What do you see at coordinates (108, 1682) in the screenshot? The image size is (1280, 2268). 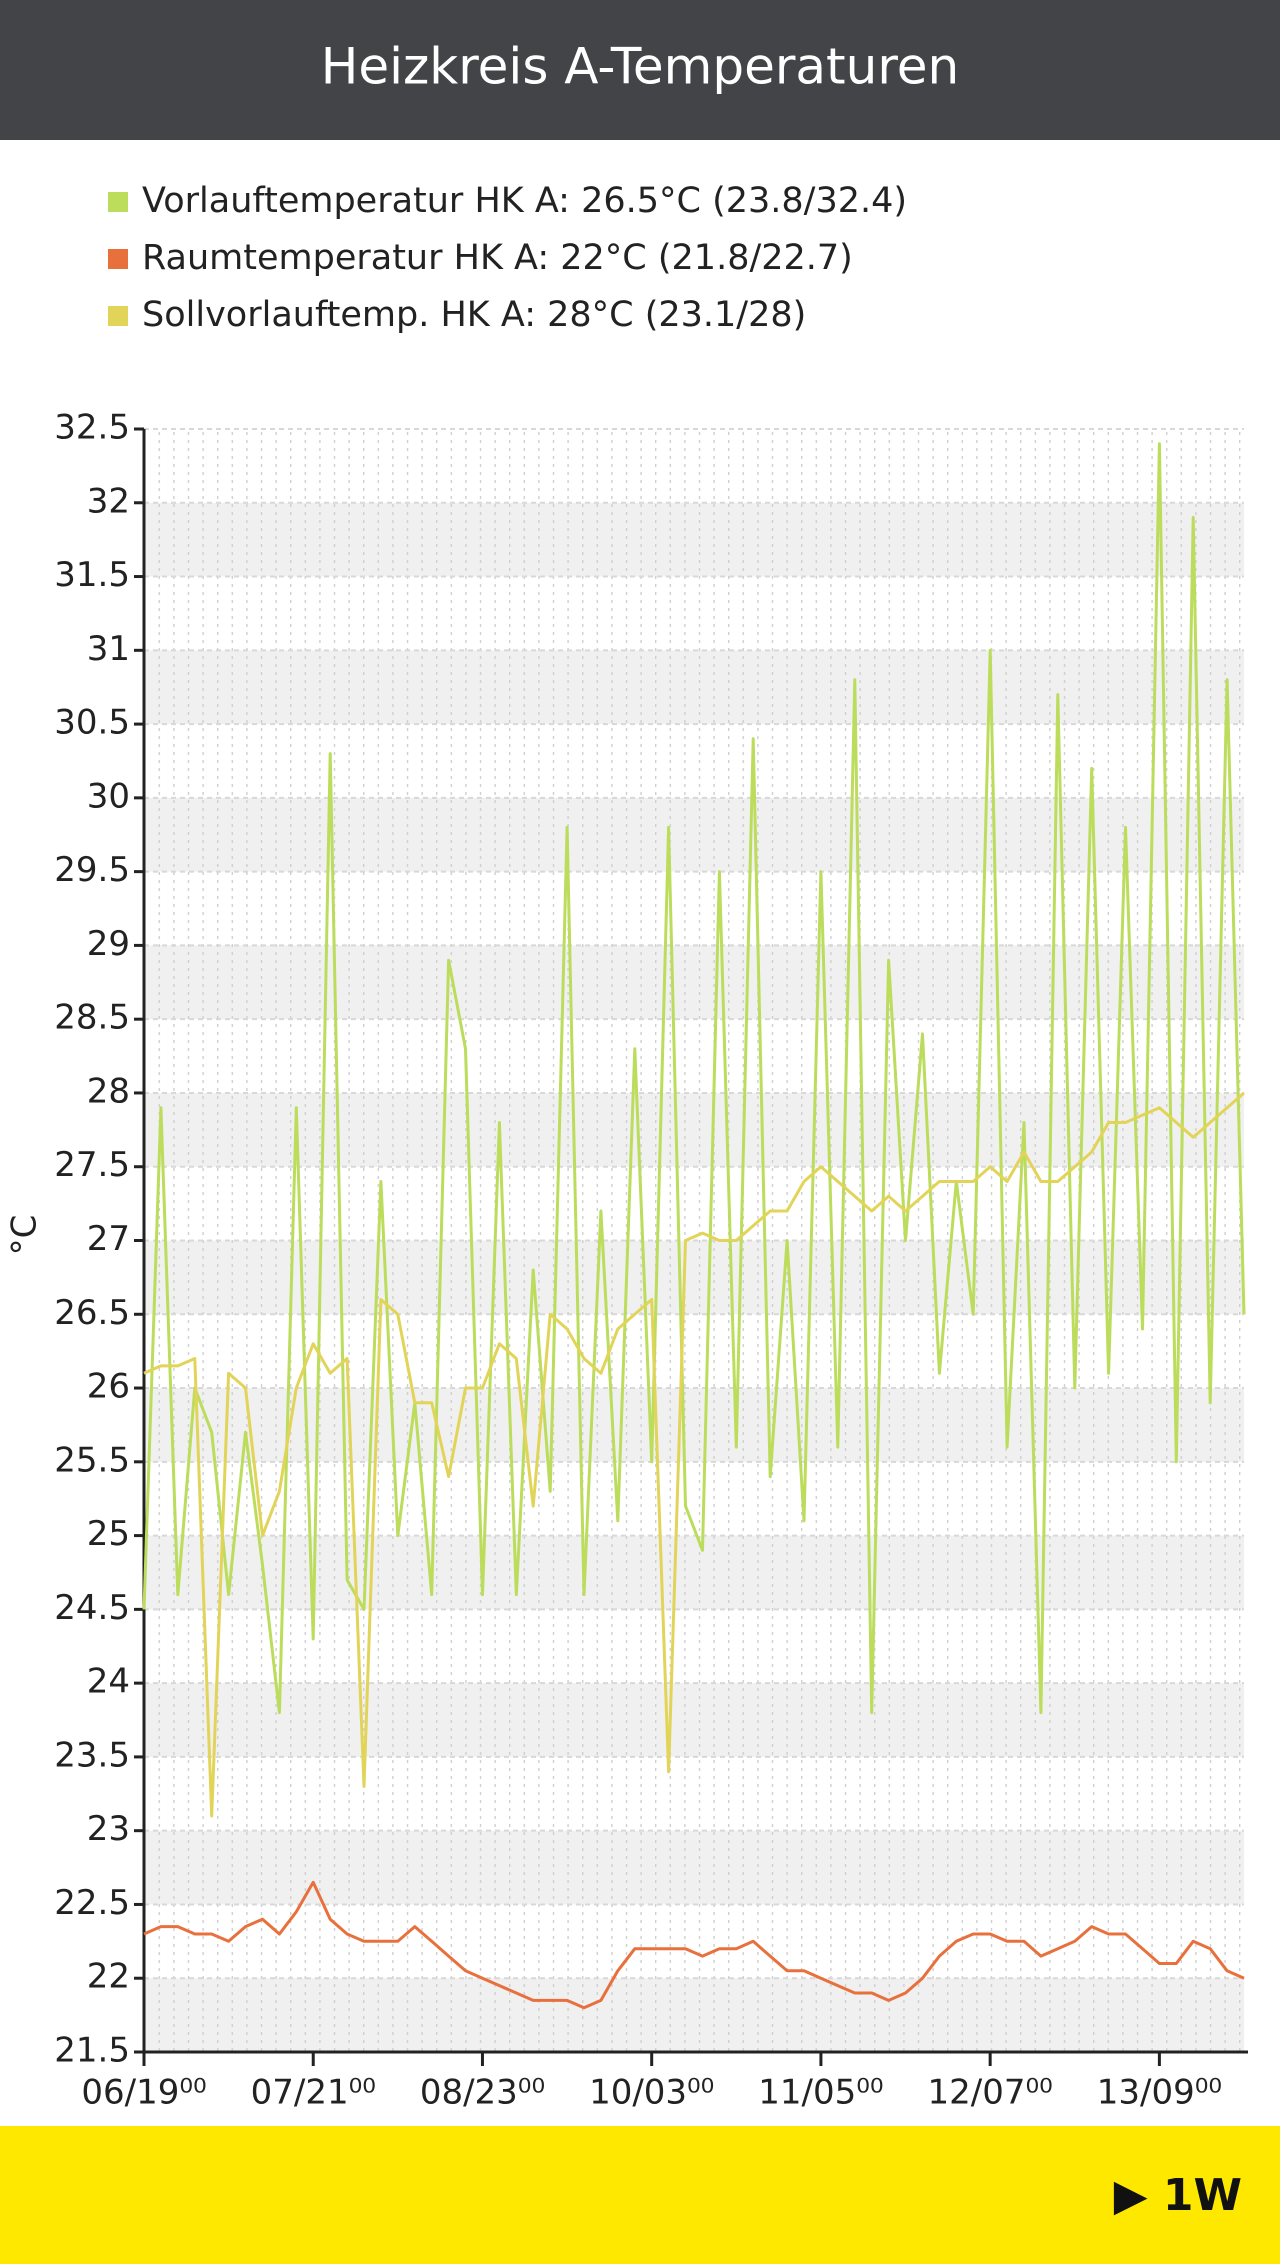 I see `y-tick-label: 24` at bounding box center [108, 1682].